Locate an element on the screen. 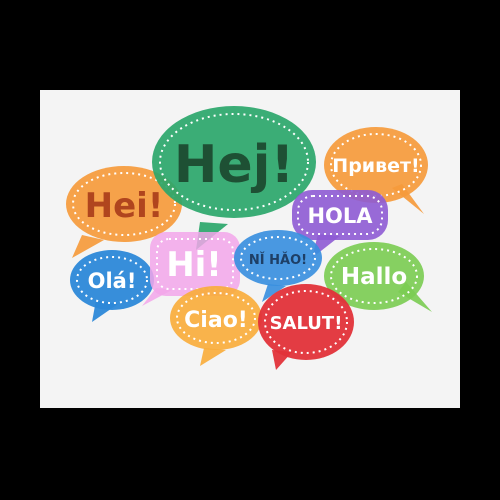  greeting-text: Ciao! is located at coordinates (216, 320).